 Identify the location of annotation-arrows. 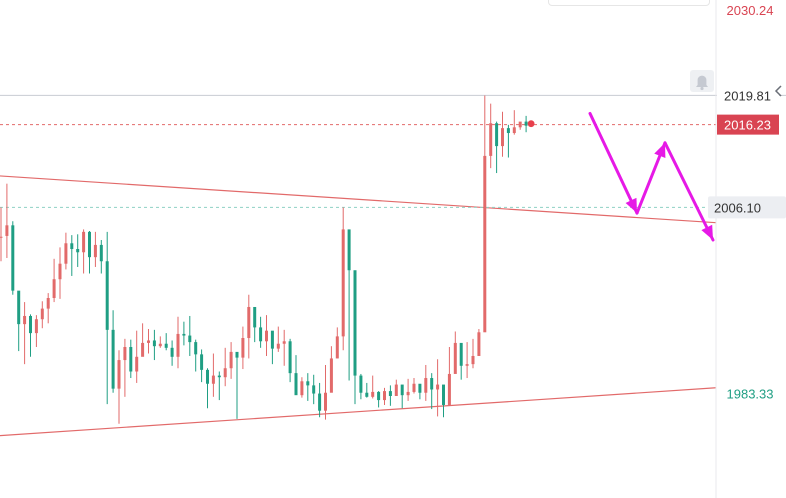
(651, 176).